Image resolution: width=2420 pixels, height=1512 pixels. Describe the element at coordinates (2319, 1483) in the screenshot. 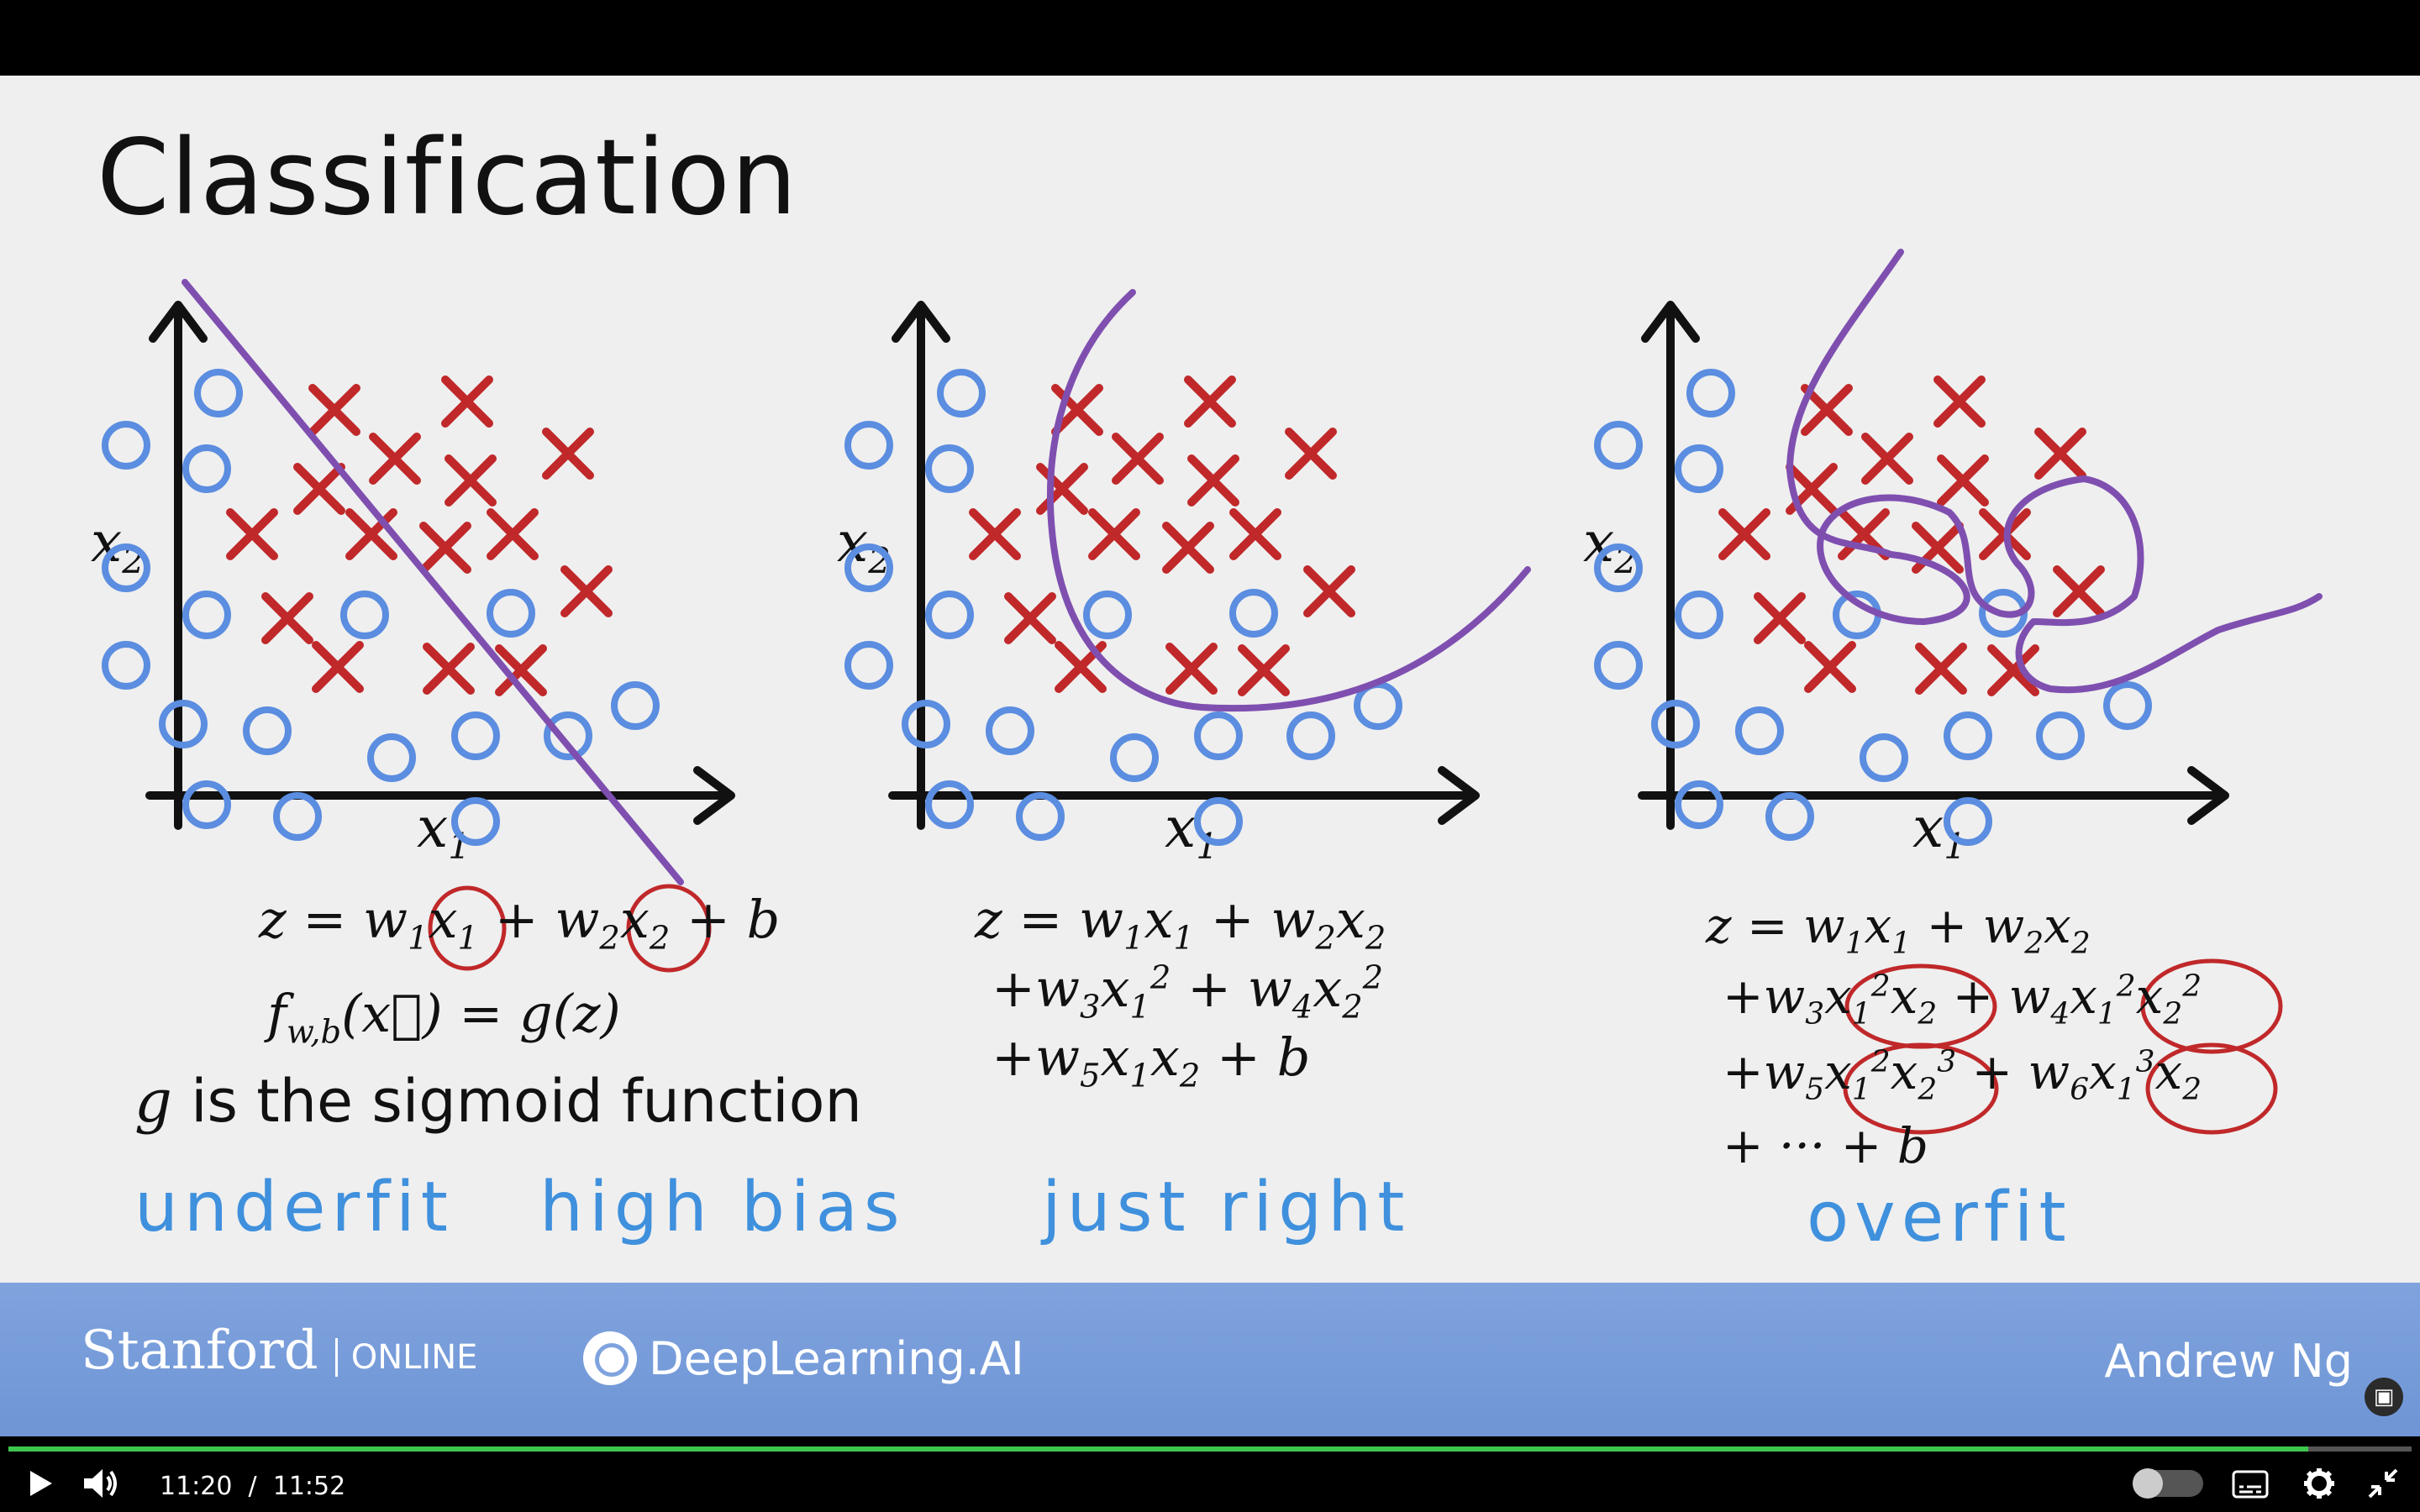

I see `settings-icon` at that location.